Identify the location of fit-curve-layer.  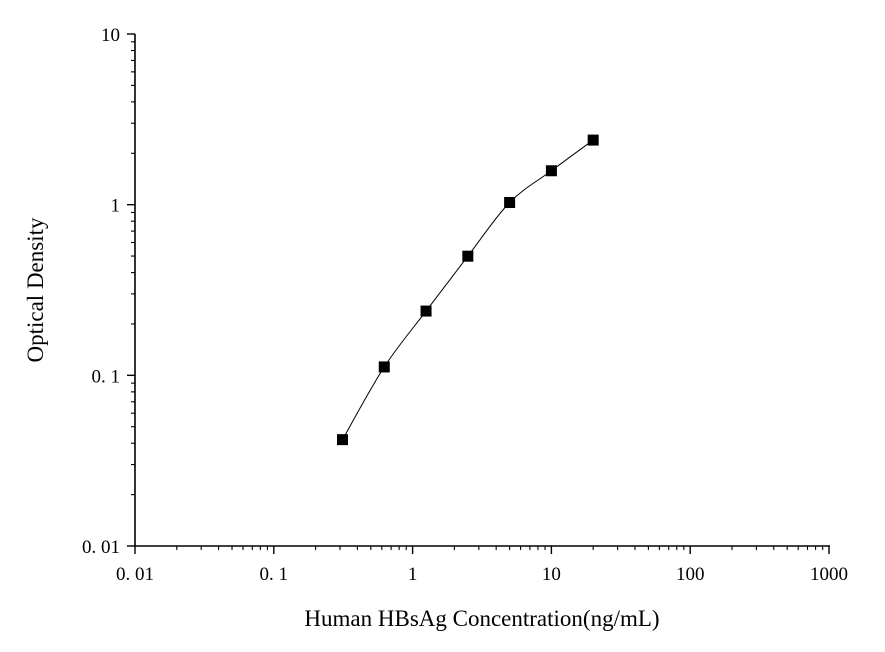
(468, 289).